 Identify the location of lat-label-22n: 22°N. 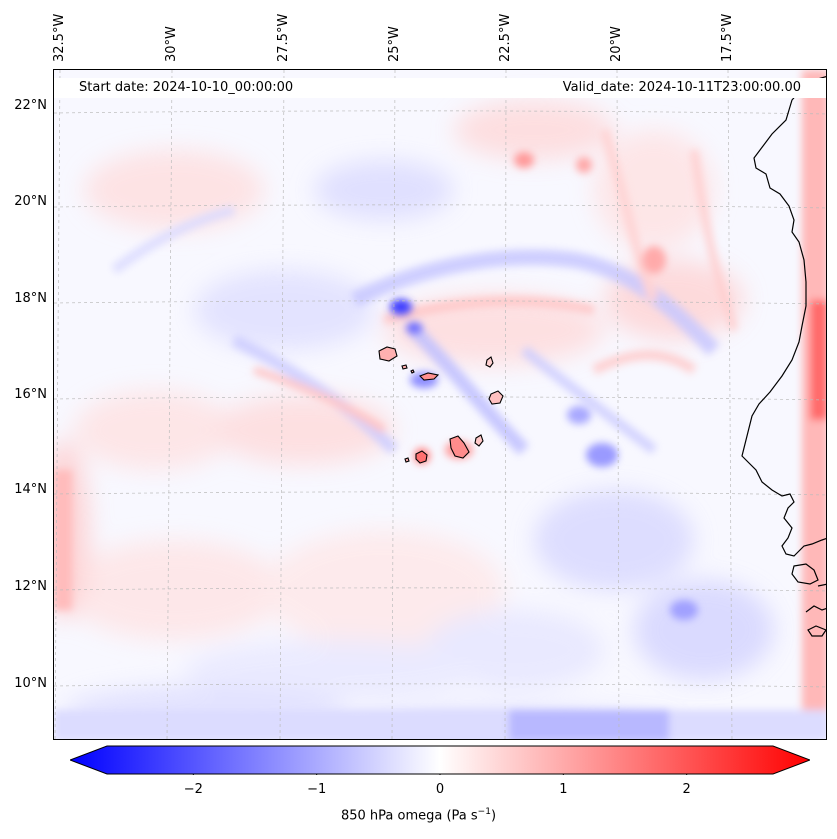
(30, 105).